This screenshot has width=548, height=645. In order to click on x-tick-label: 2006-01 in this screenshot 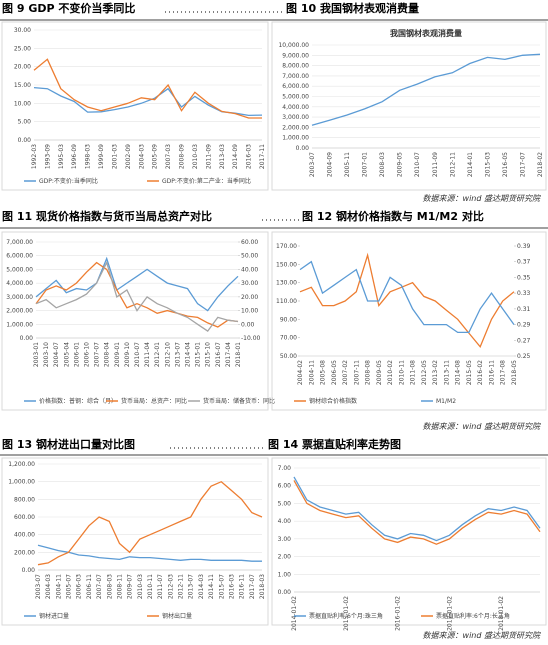, I will do `click(76, 354)`.